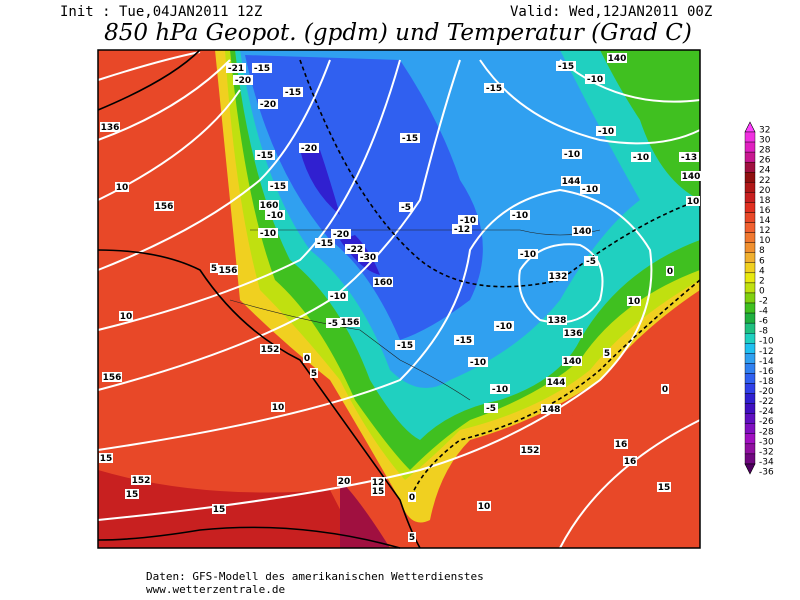  I want to click on contour-label: 15, so click(132, 495).